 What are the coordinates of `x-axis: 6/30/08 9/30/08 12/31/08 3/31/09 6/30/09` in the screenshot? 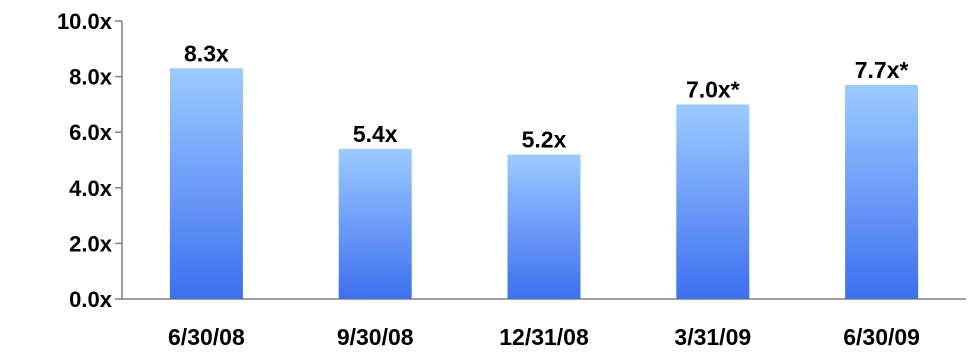 It's located at (544, 324).